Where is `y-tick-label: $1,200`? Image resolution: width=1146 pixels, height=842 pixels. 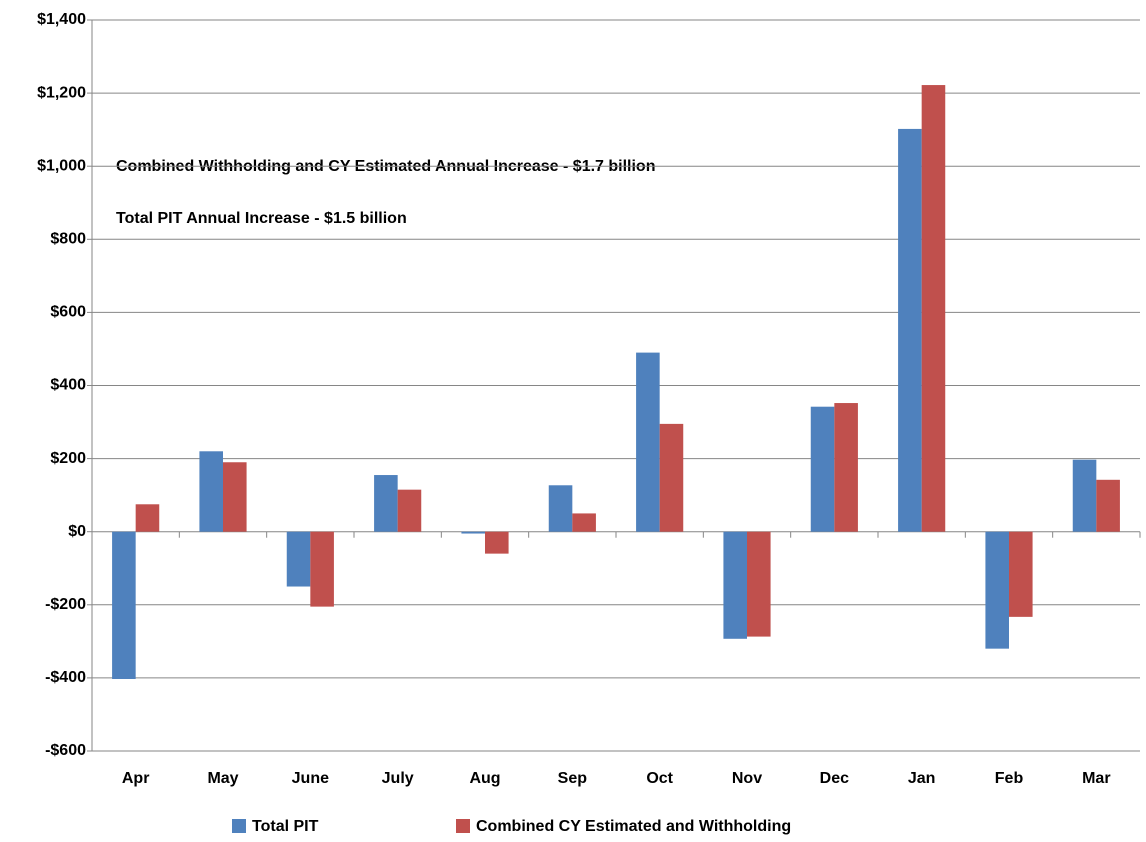
y-tick-label: $1,200 is located at coordinates (61, 92).